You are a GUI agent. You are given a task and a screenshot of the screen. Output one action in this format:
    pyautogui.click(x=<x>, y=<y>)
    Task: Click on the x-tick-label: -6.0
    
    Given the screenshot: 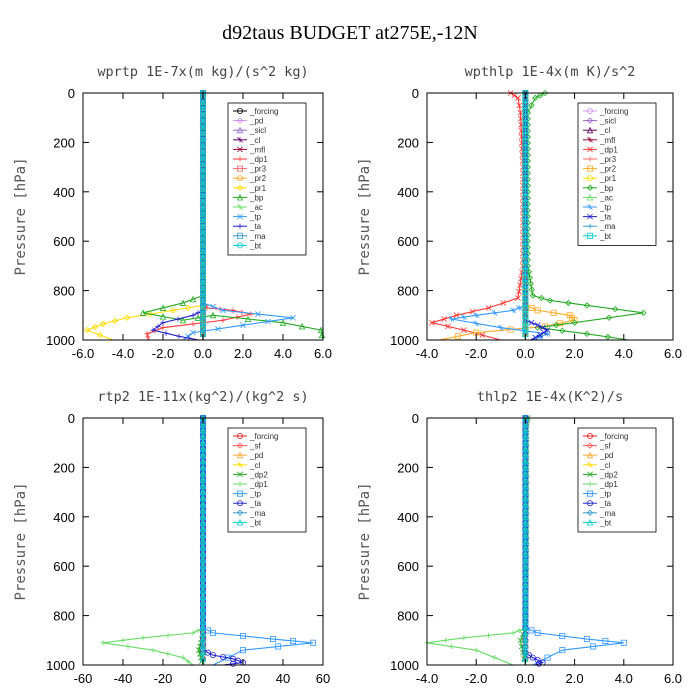 What is the action you would take?
    pyautogui.click(x=83, y=353)
    